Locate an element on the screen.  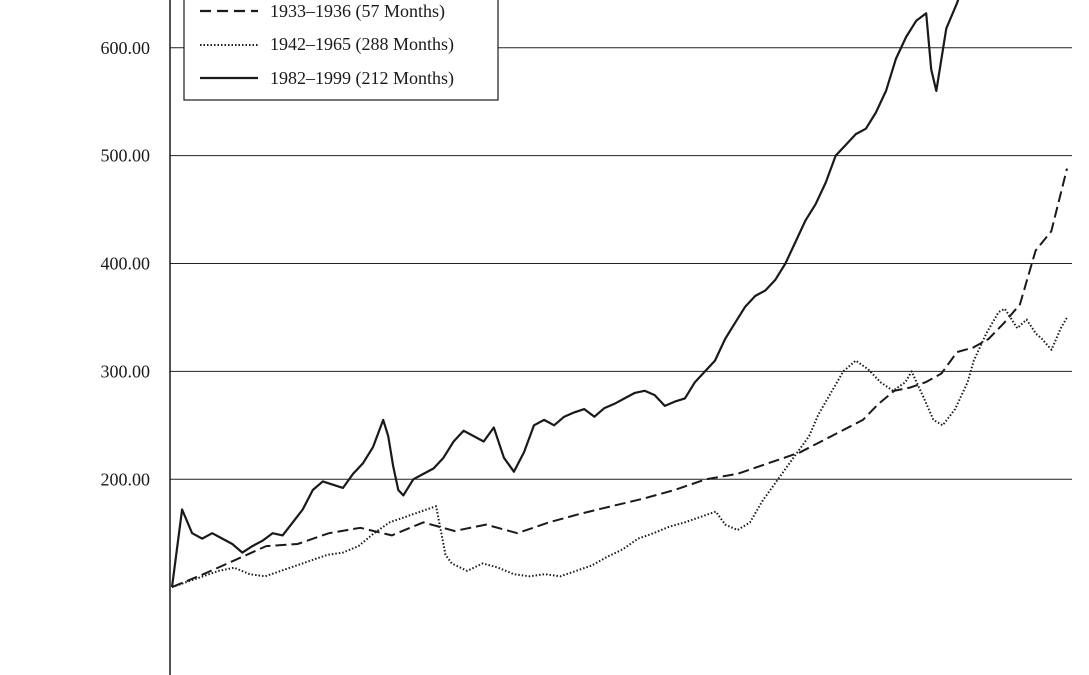
legend-box is located at coordinates (341, 50).